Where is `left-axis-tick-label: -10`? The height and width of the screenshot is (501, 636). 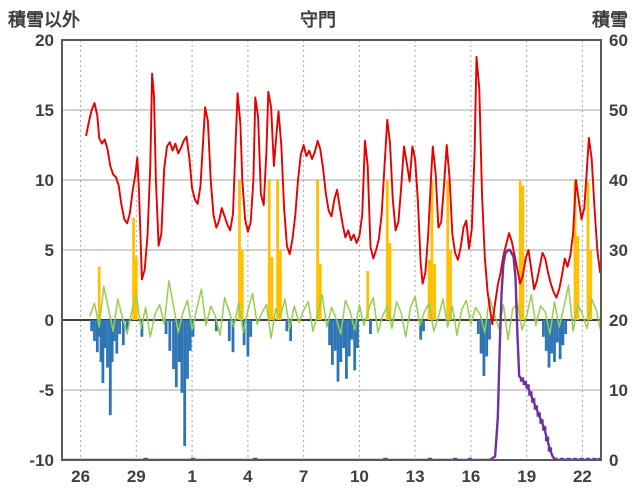
left-axis-tick-label: -10 is located at coordinates (41, 460).